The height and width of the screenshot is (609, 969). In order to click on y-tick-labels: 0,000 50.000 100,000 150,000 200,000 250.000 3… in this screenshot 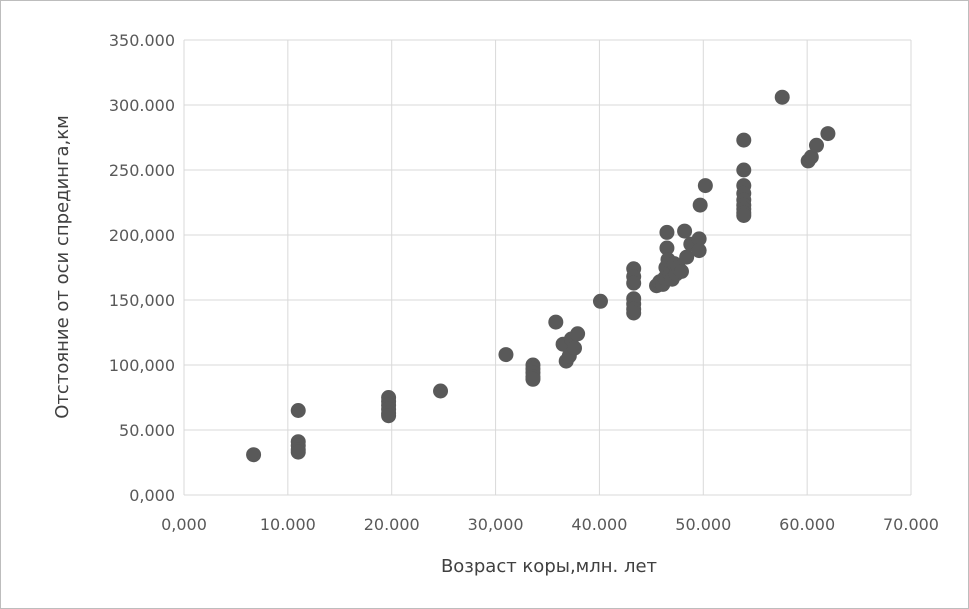, I will do `click(142, 268)`.